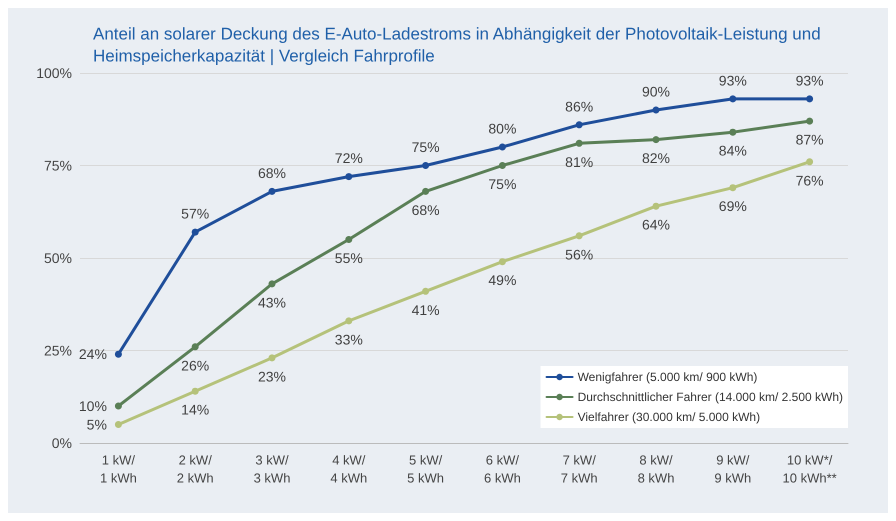  I want to click on data-label: 5%, so click(96, 424).